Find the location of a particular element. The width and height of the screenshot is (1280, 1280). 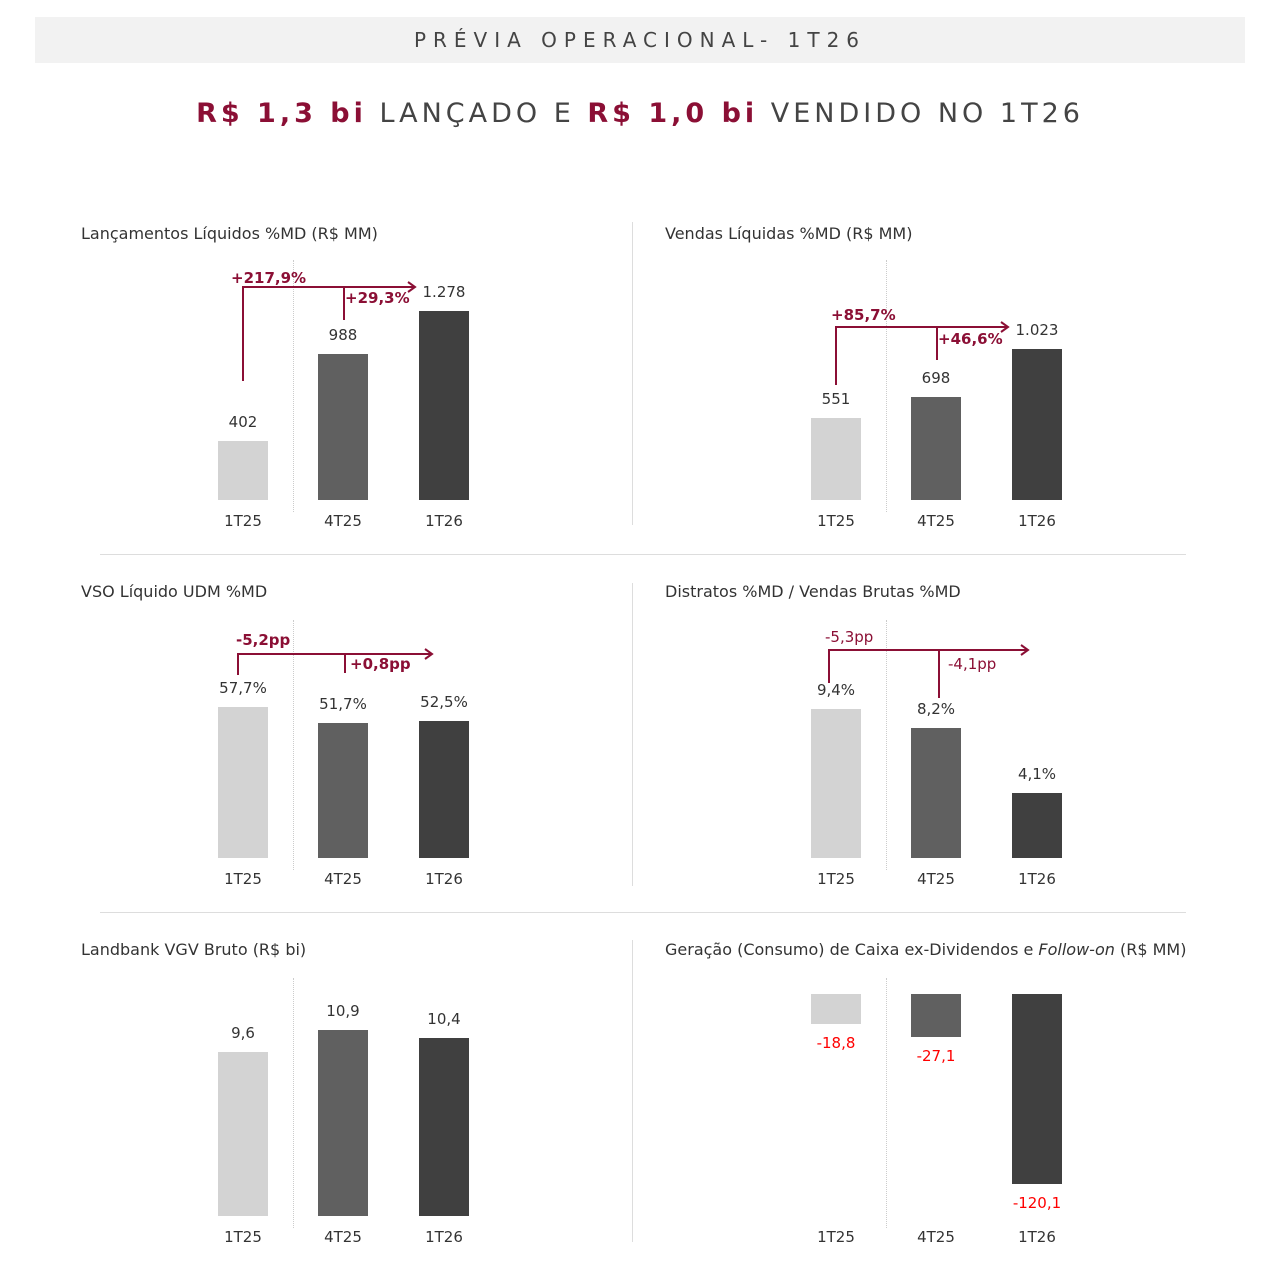

data-label: -18,8 is located at coordinates (836, 1042).